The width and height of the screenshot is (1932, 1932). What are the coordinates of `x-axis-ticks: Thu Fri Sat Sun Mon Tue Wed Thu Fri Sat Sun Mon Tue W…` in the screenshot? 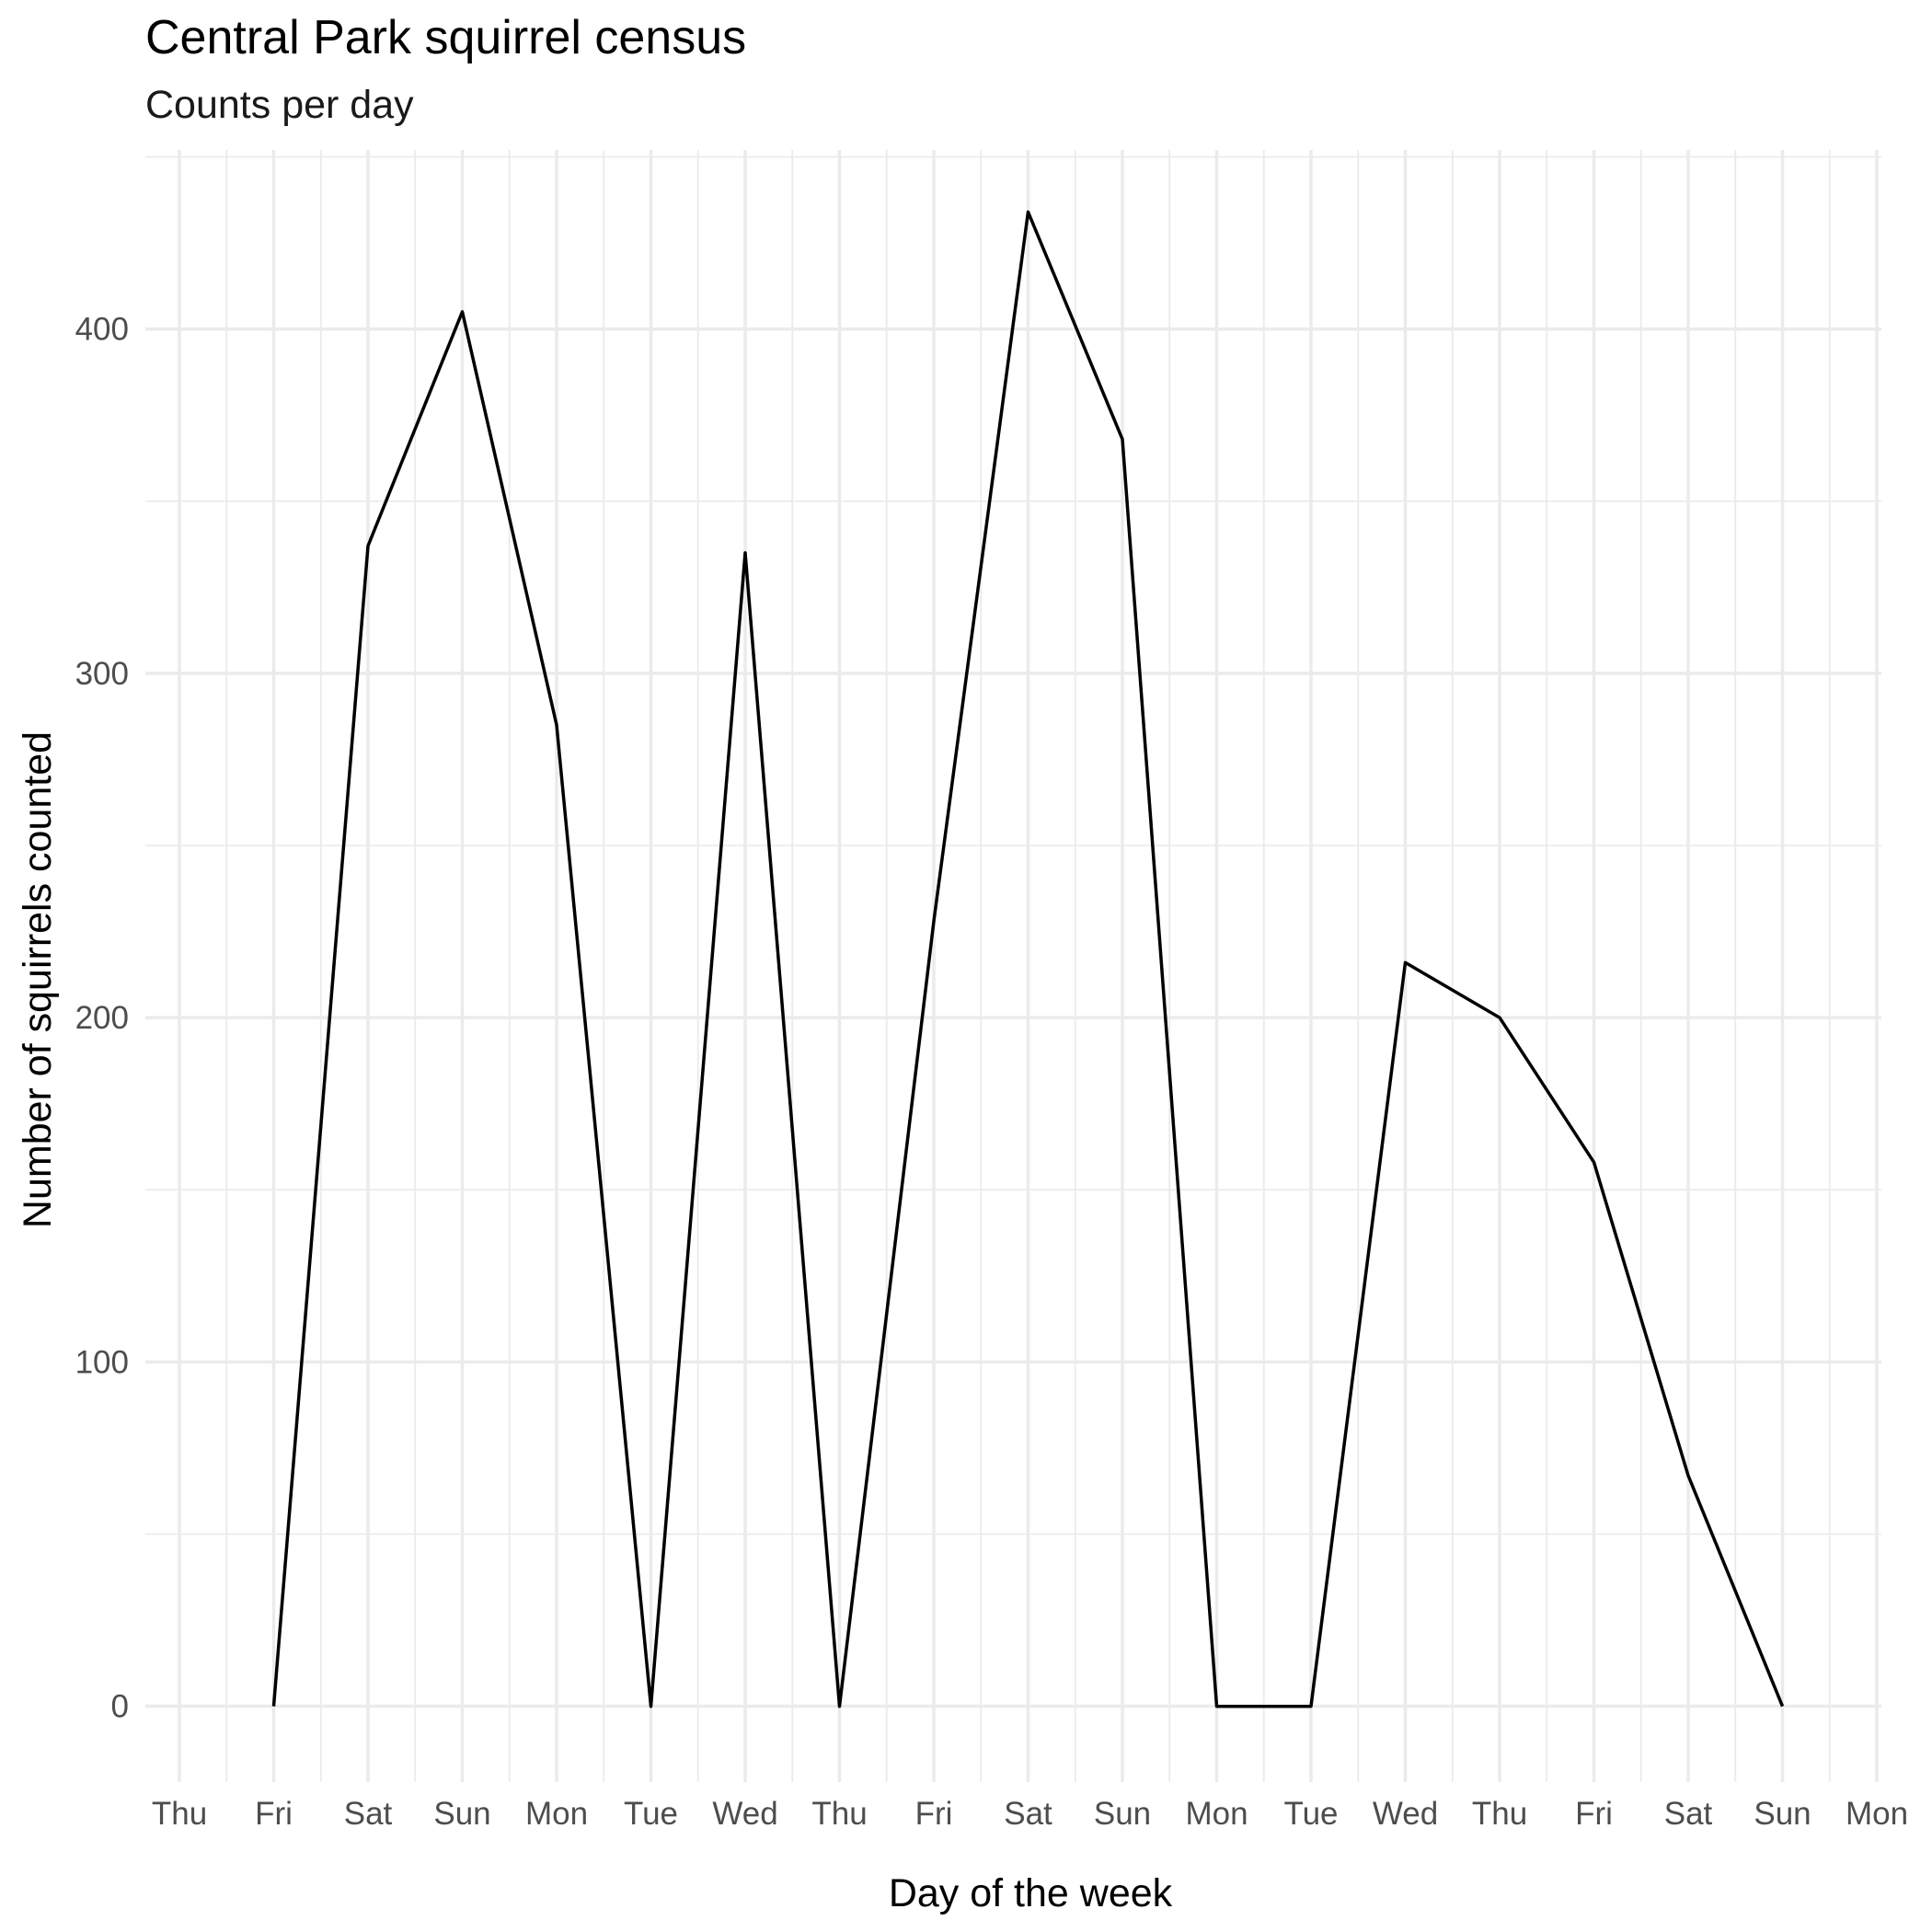 It's located at (1030, 1814).